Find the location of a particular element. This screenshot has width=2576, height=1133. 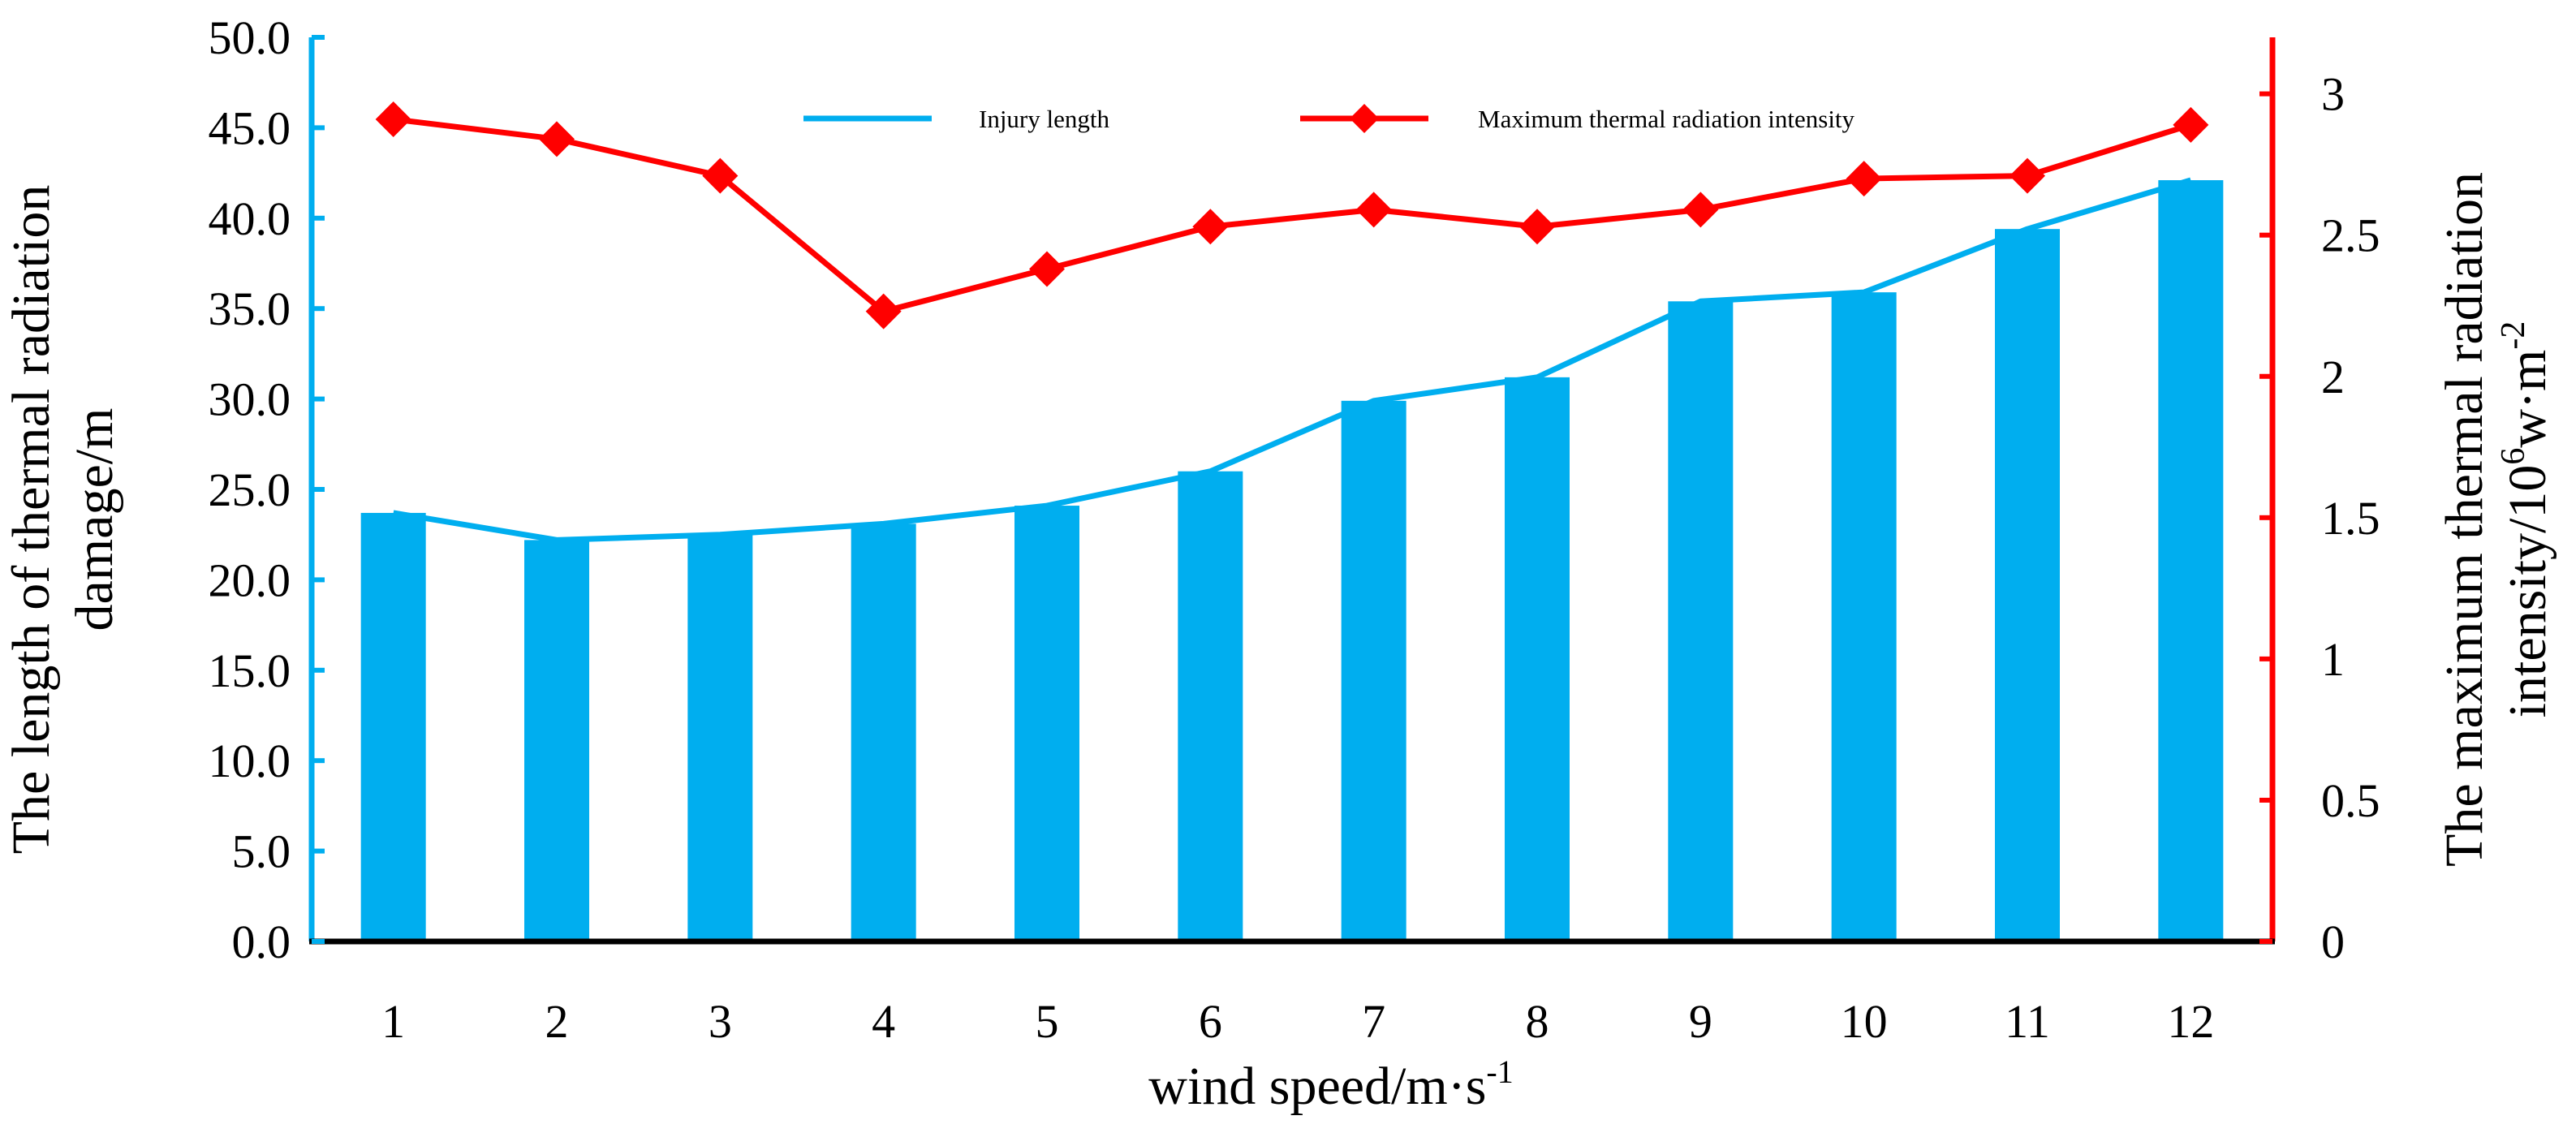

y-axis-right-title-line2: intensity/106w·m-2 is located at coordinates (2526, 519).